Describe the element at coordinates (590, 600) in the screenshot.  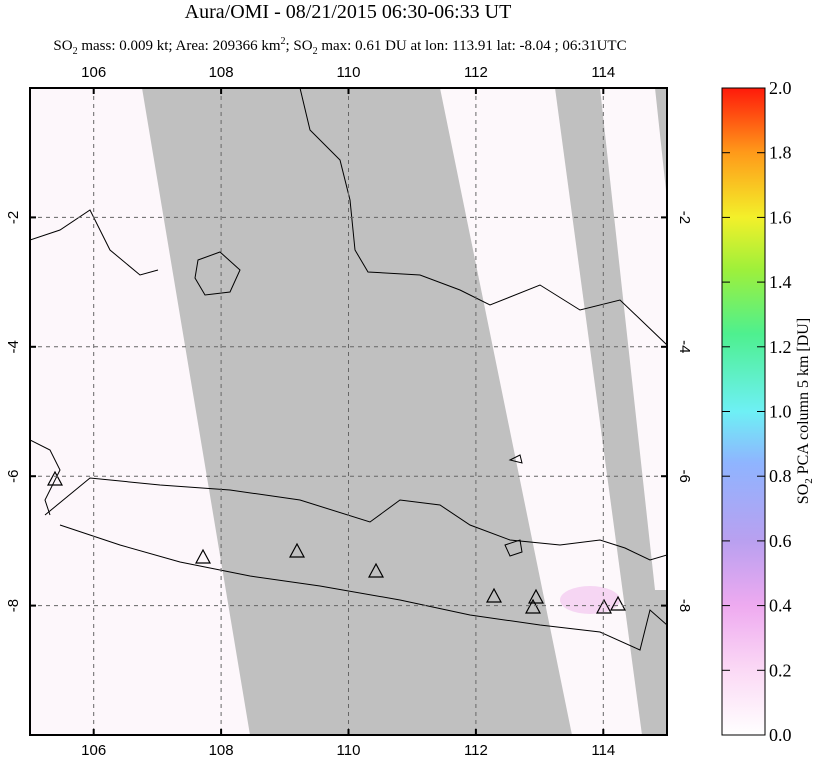
I see `so2-patch` at that location.